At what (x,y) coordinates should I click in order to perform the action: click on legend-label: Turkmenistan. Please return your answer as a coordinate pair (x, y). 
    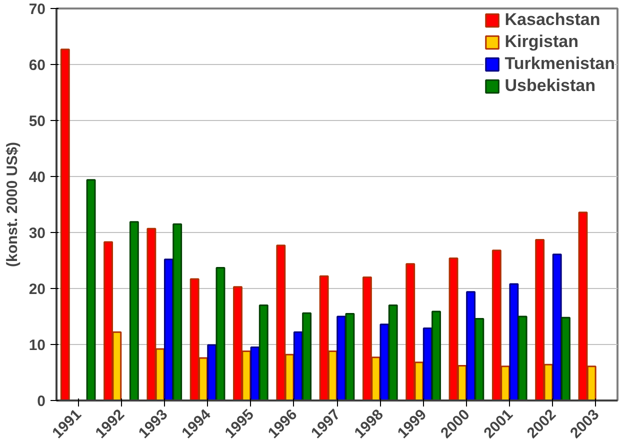
    Looking at the image, I should click on (559, 64).